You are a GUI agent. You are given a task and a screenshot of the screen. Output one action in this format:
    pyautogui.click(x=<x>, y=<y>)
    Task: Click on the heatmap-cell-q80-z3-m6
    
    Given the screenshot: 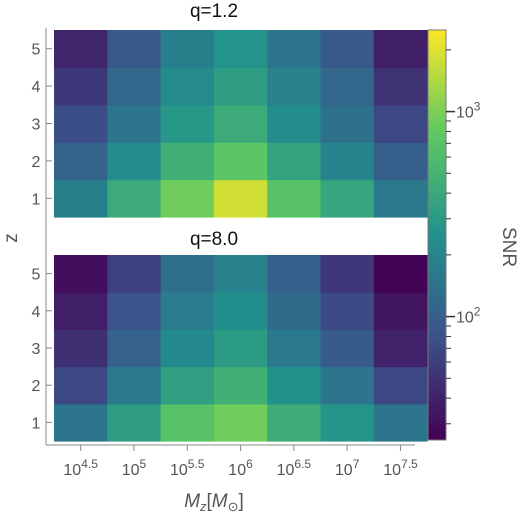 What is the action you would take?
    pyautogui.click(x=240, y=348)
    